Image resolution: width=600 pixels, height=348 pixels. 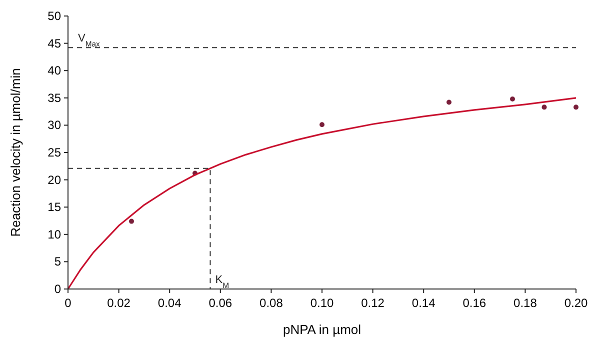 What do you see at coordinates (373, 303) in the screenshot?
I see `x-tick-label: 0.12` at bounding box center [373, 303].